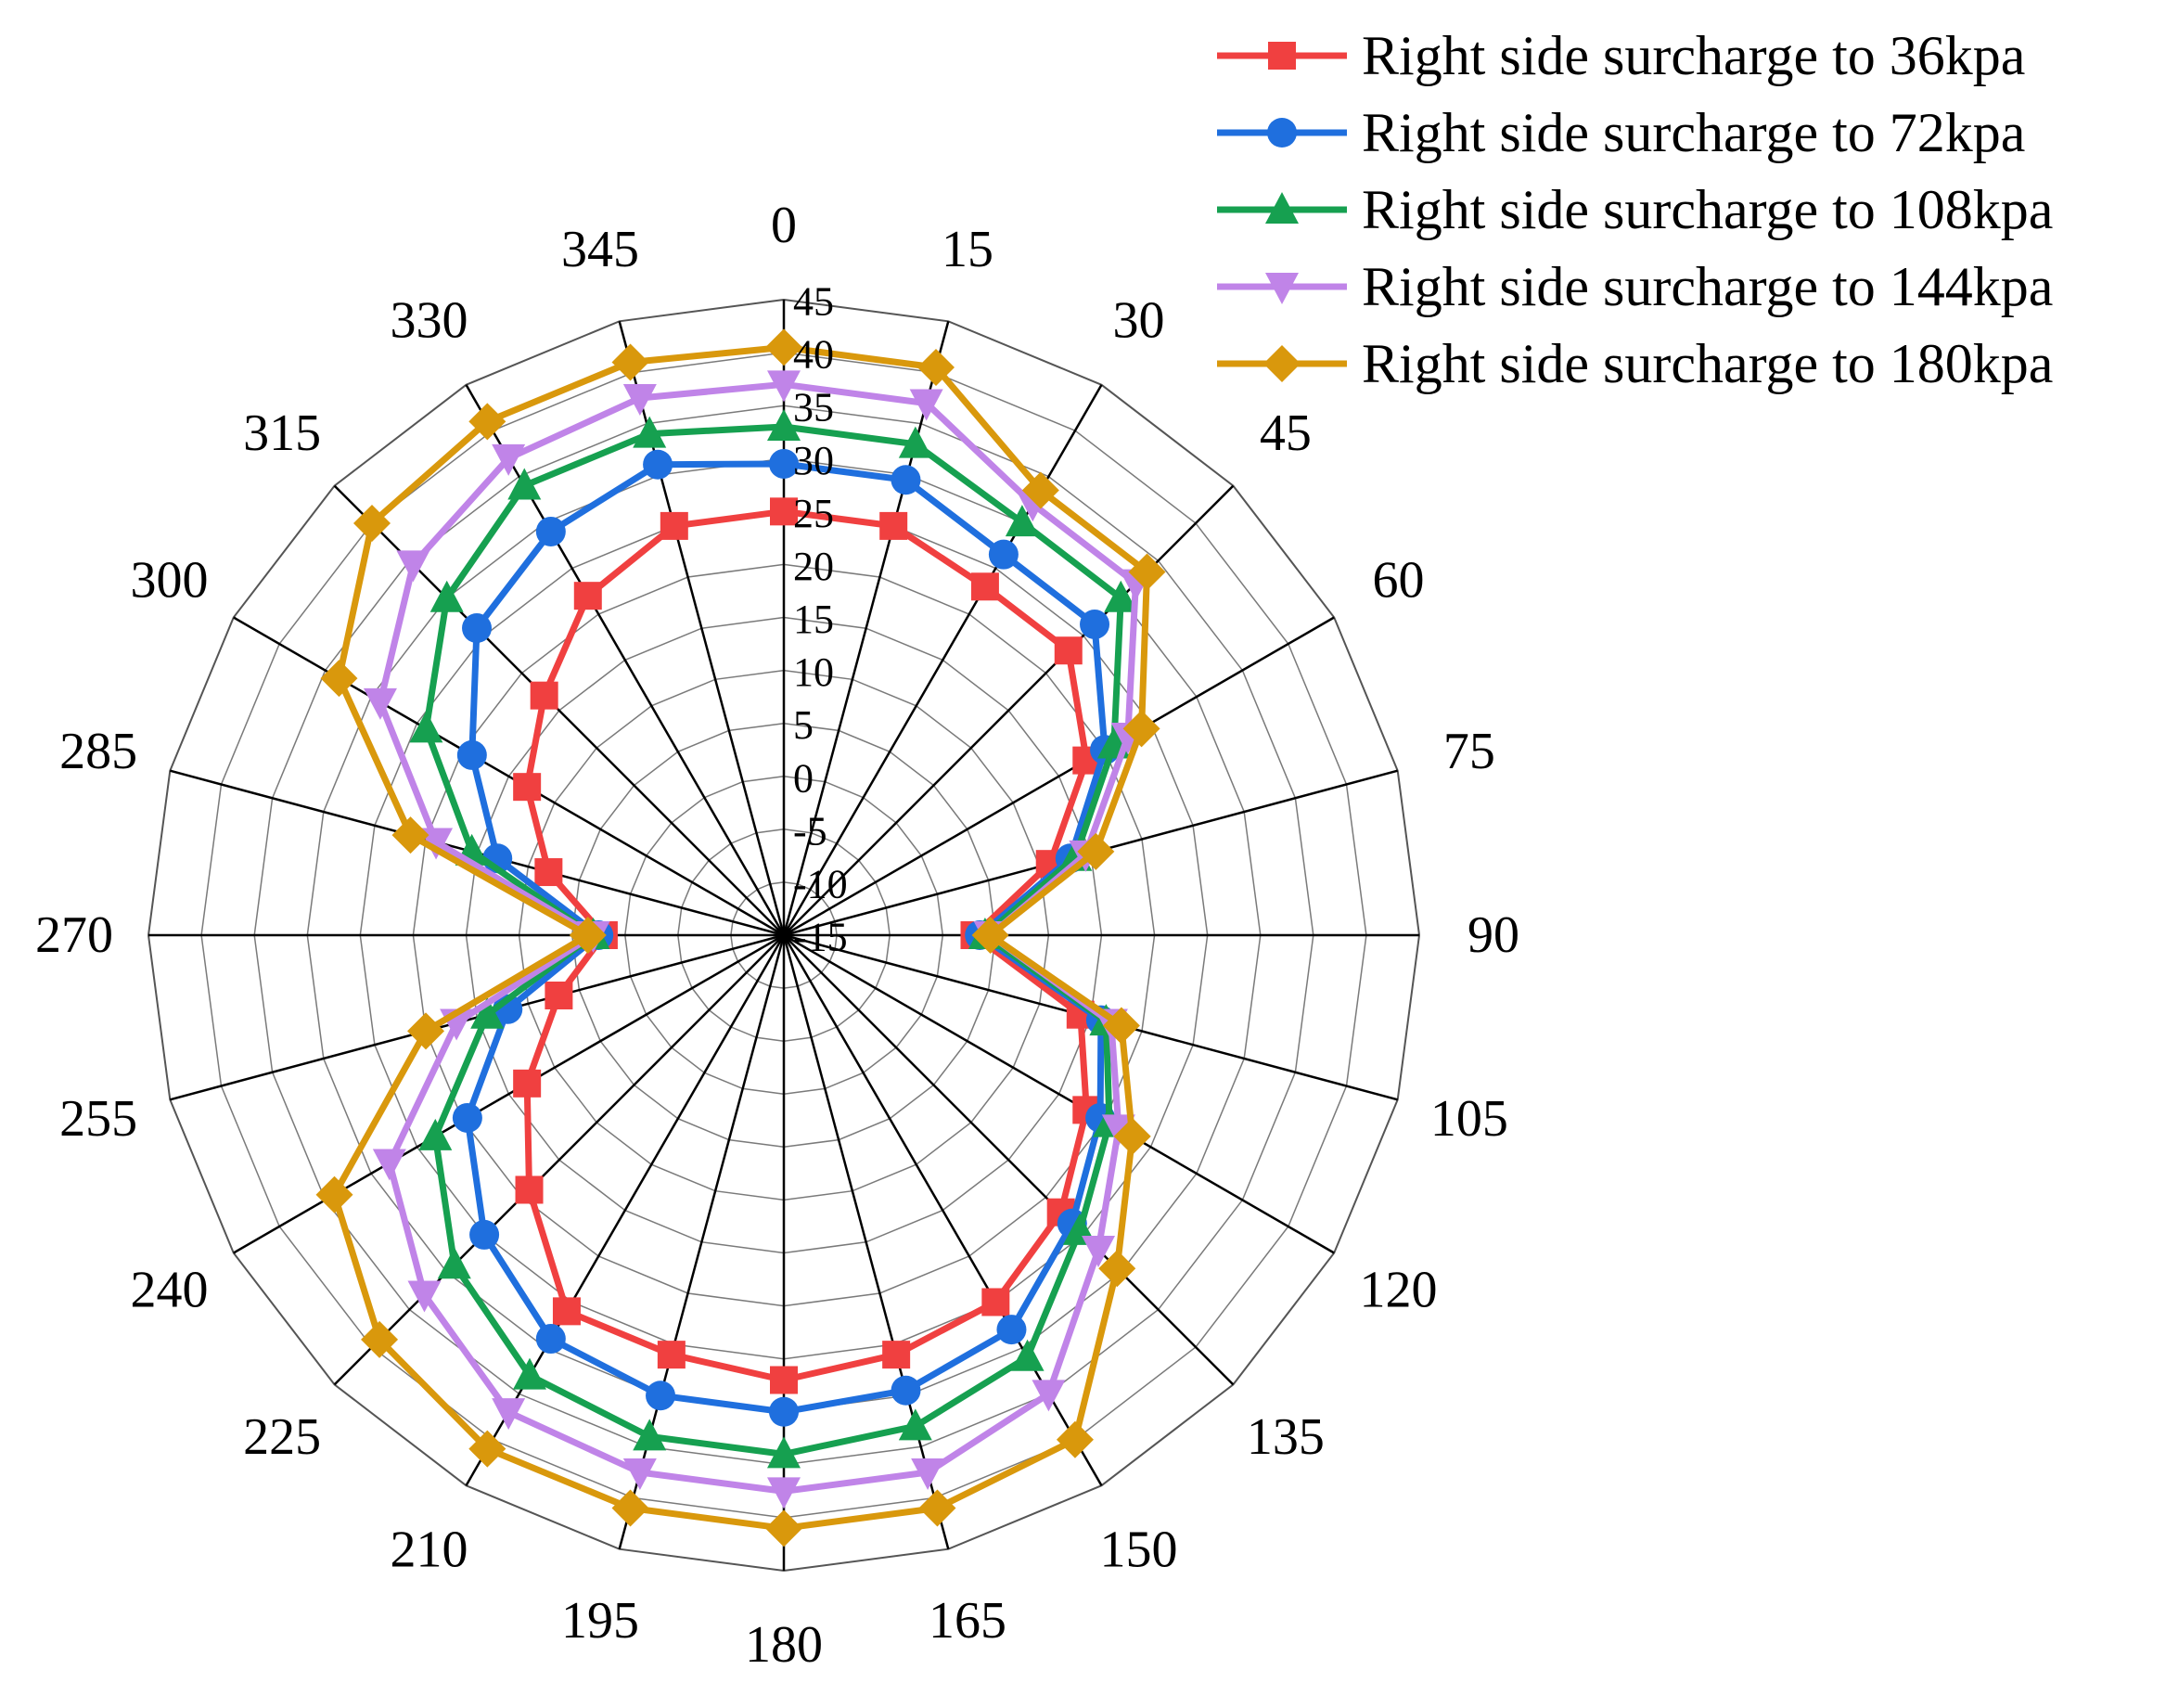 This screenshot has height=1708, width=2166. What do you see at coordinates (1708, 363) in the screenshot?
I see `legend-label: Right side surcharge to 180kpa` at bounding box center [1708, 363].